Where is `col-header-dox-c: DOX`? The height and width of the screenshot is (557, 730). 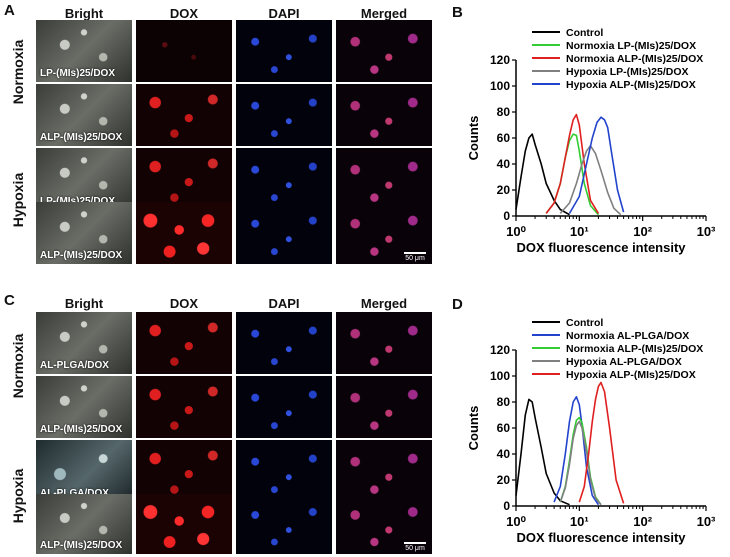
col-header-dox-c: DOX is located at coordinates (184, 303).